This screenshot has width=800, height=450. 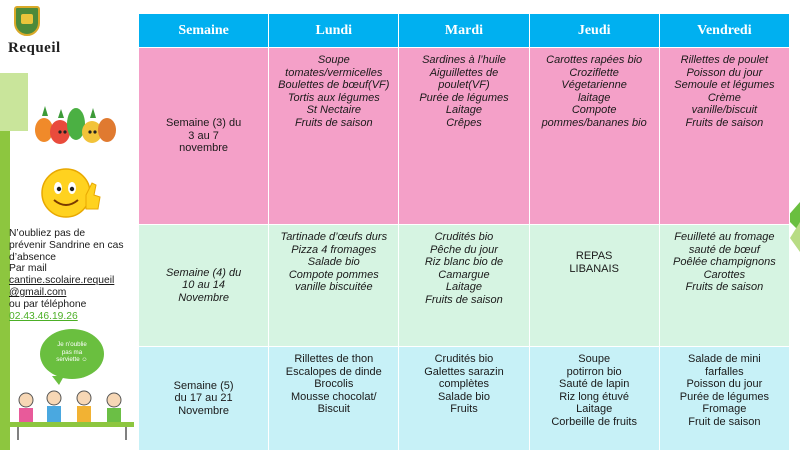 I want to click on menu-item: Semoule et légumes, so click(x=724, y=85).